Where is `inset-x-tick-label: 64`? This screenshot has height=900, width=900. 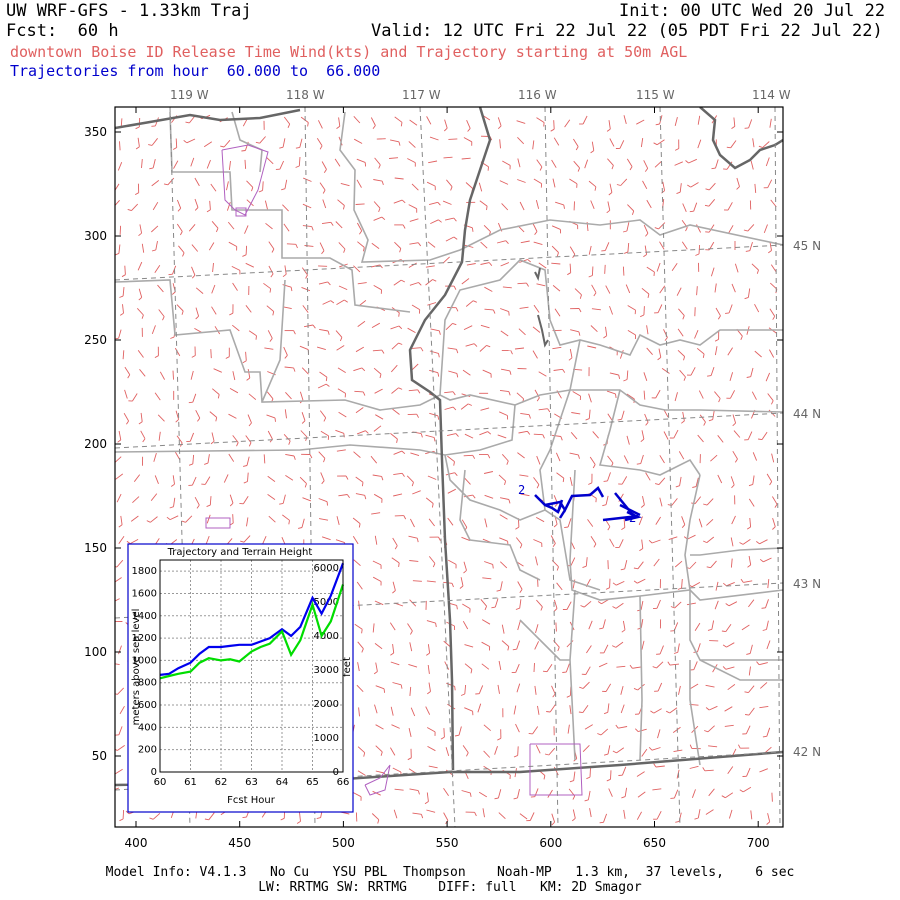
inset-x-tick-label: 64 is located at coordinates (282, 782).